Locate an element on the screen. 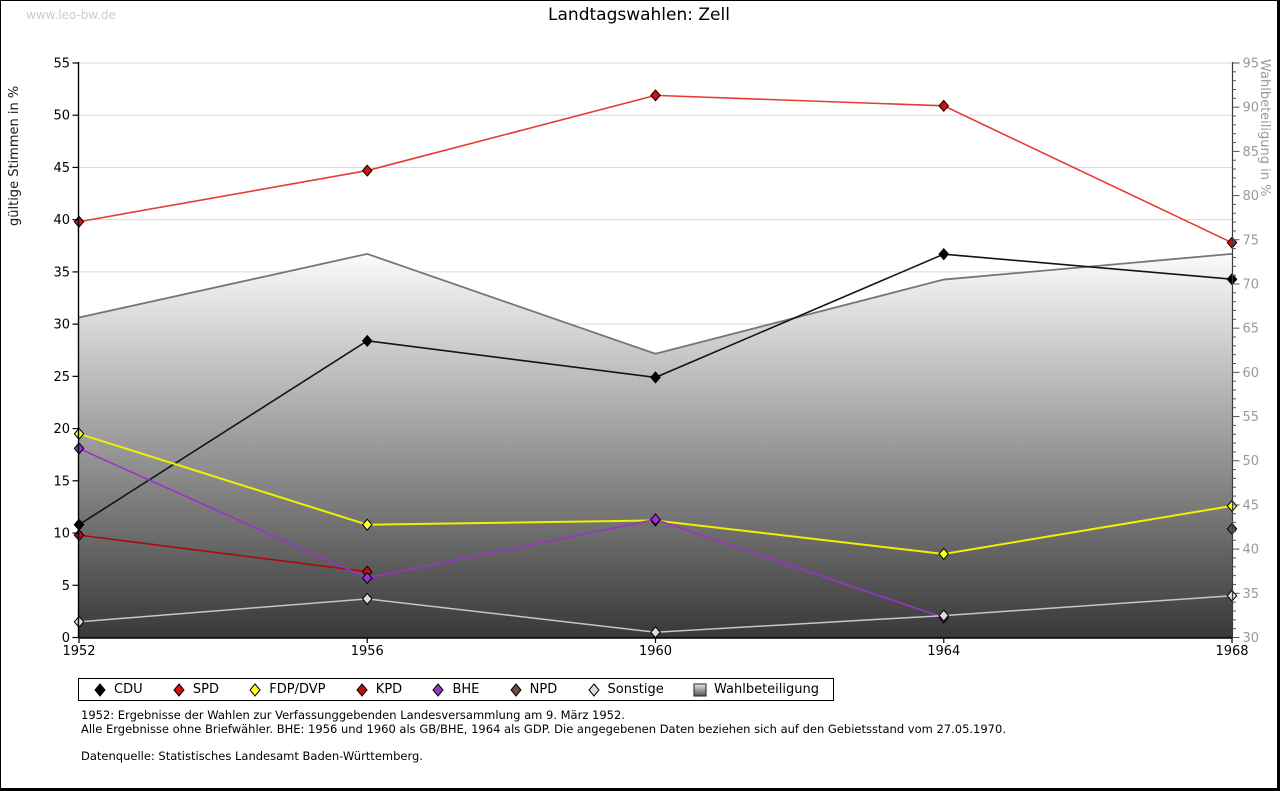 Image resolution: width=1280 pixels, height=791 pixels. page-title: Landtagswahlen: Zell is located at coordinates (639, 15).